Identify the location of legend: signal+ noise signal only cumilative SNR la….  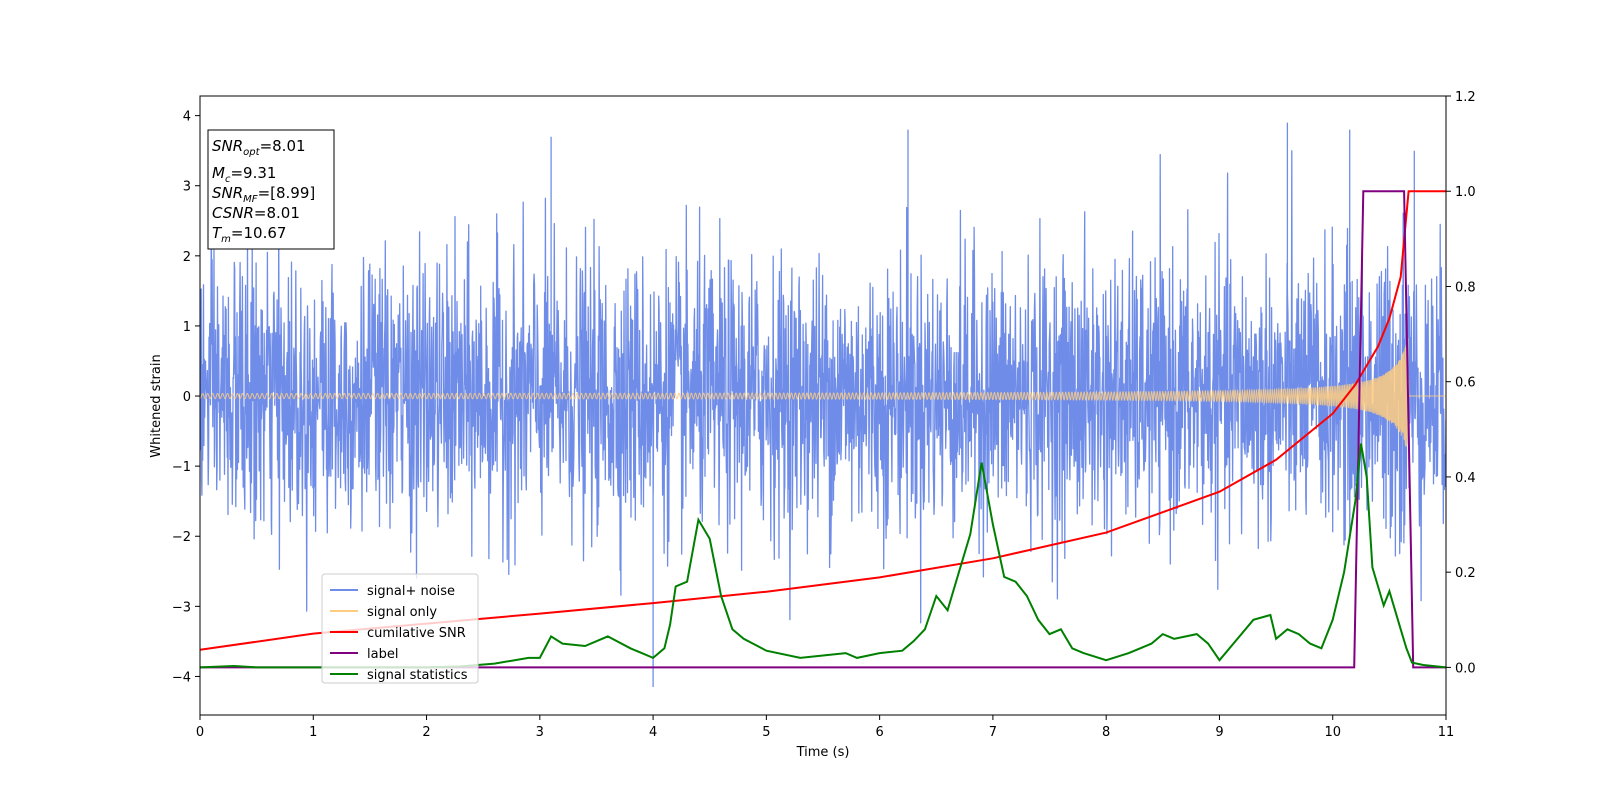
(400, 628).